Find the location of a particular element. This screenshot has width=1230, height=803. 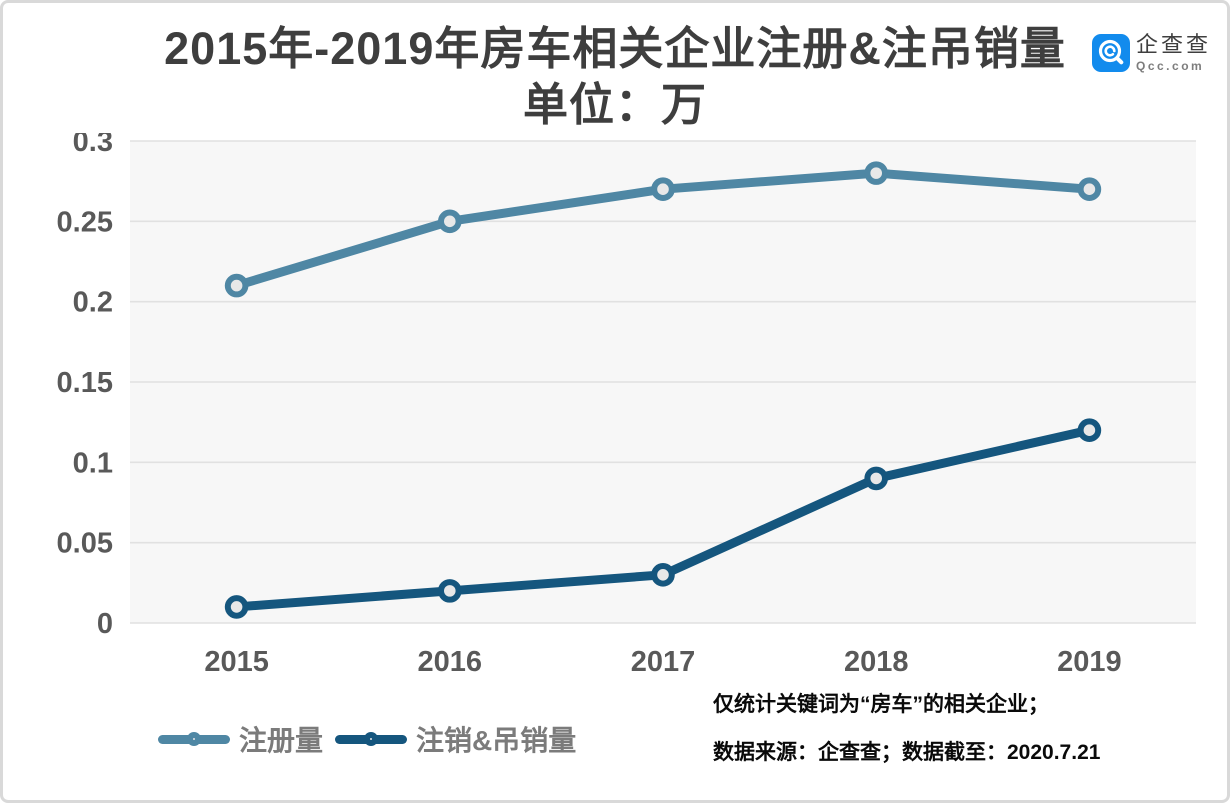

legend-label-registrations: 注册量 is located at coordinates (281, 740).